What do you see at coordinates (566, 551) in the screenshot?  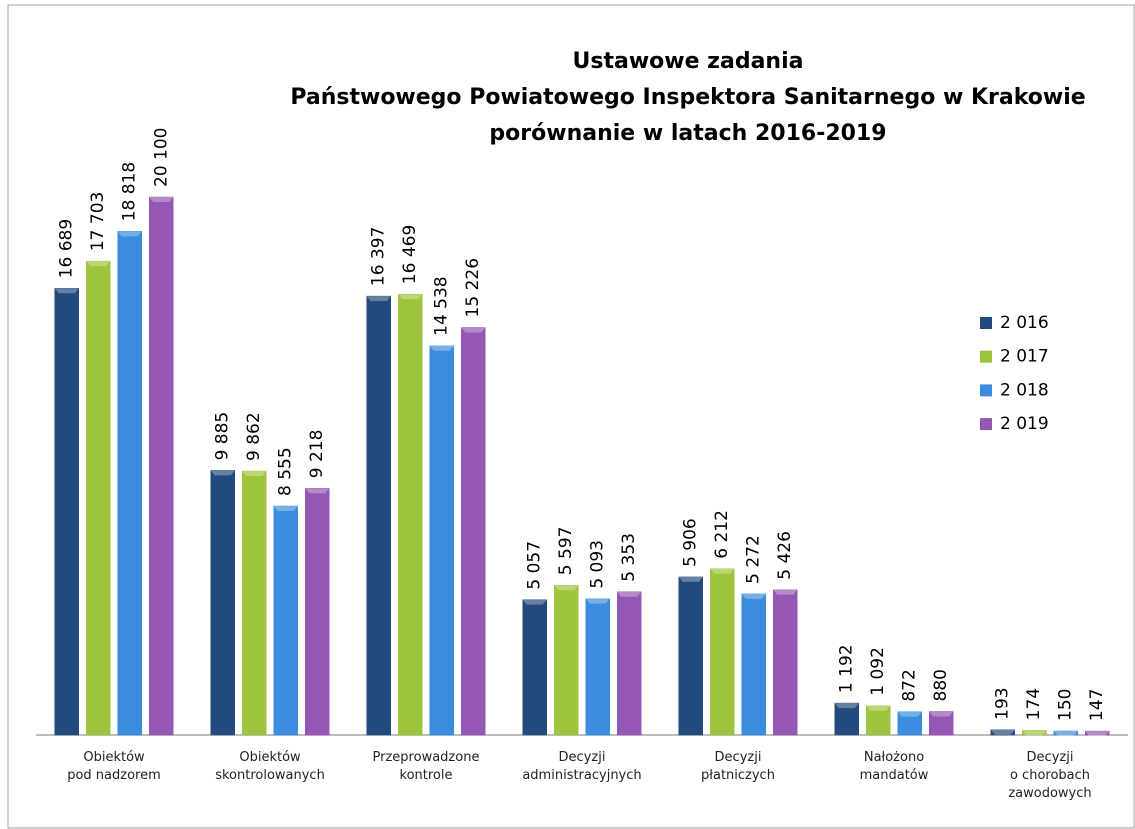 I see `data-label: 5 597` at bounding box center [566, 551].